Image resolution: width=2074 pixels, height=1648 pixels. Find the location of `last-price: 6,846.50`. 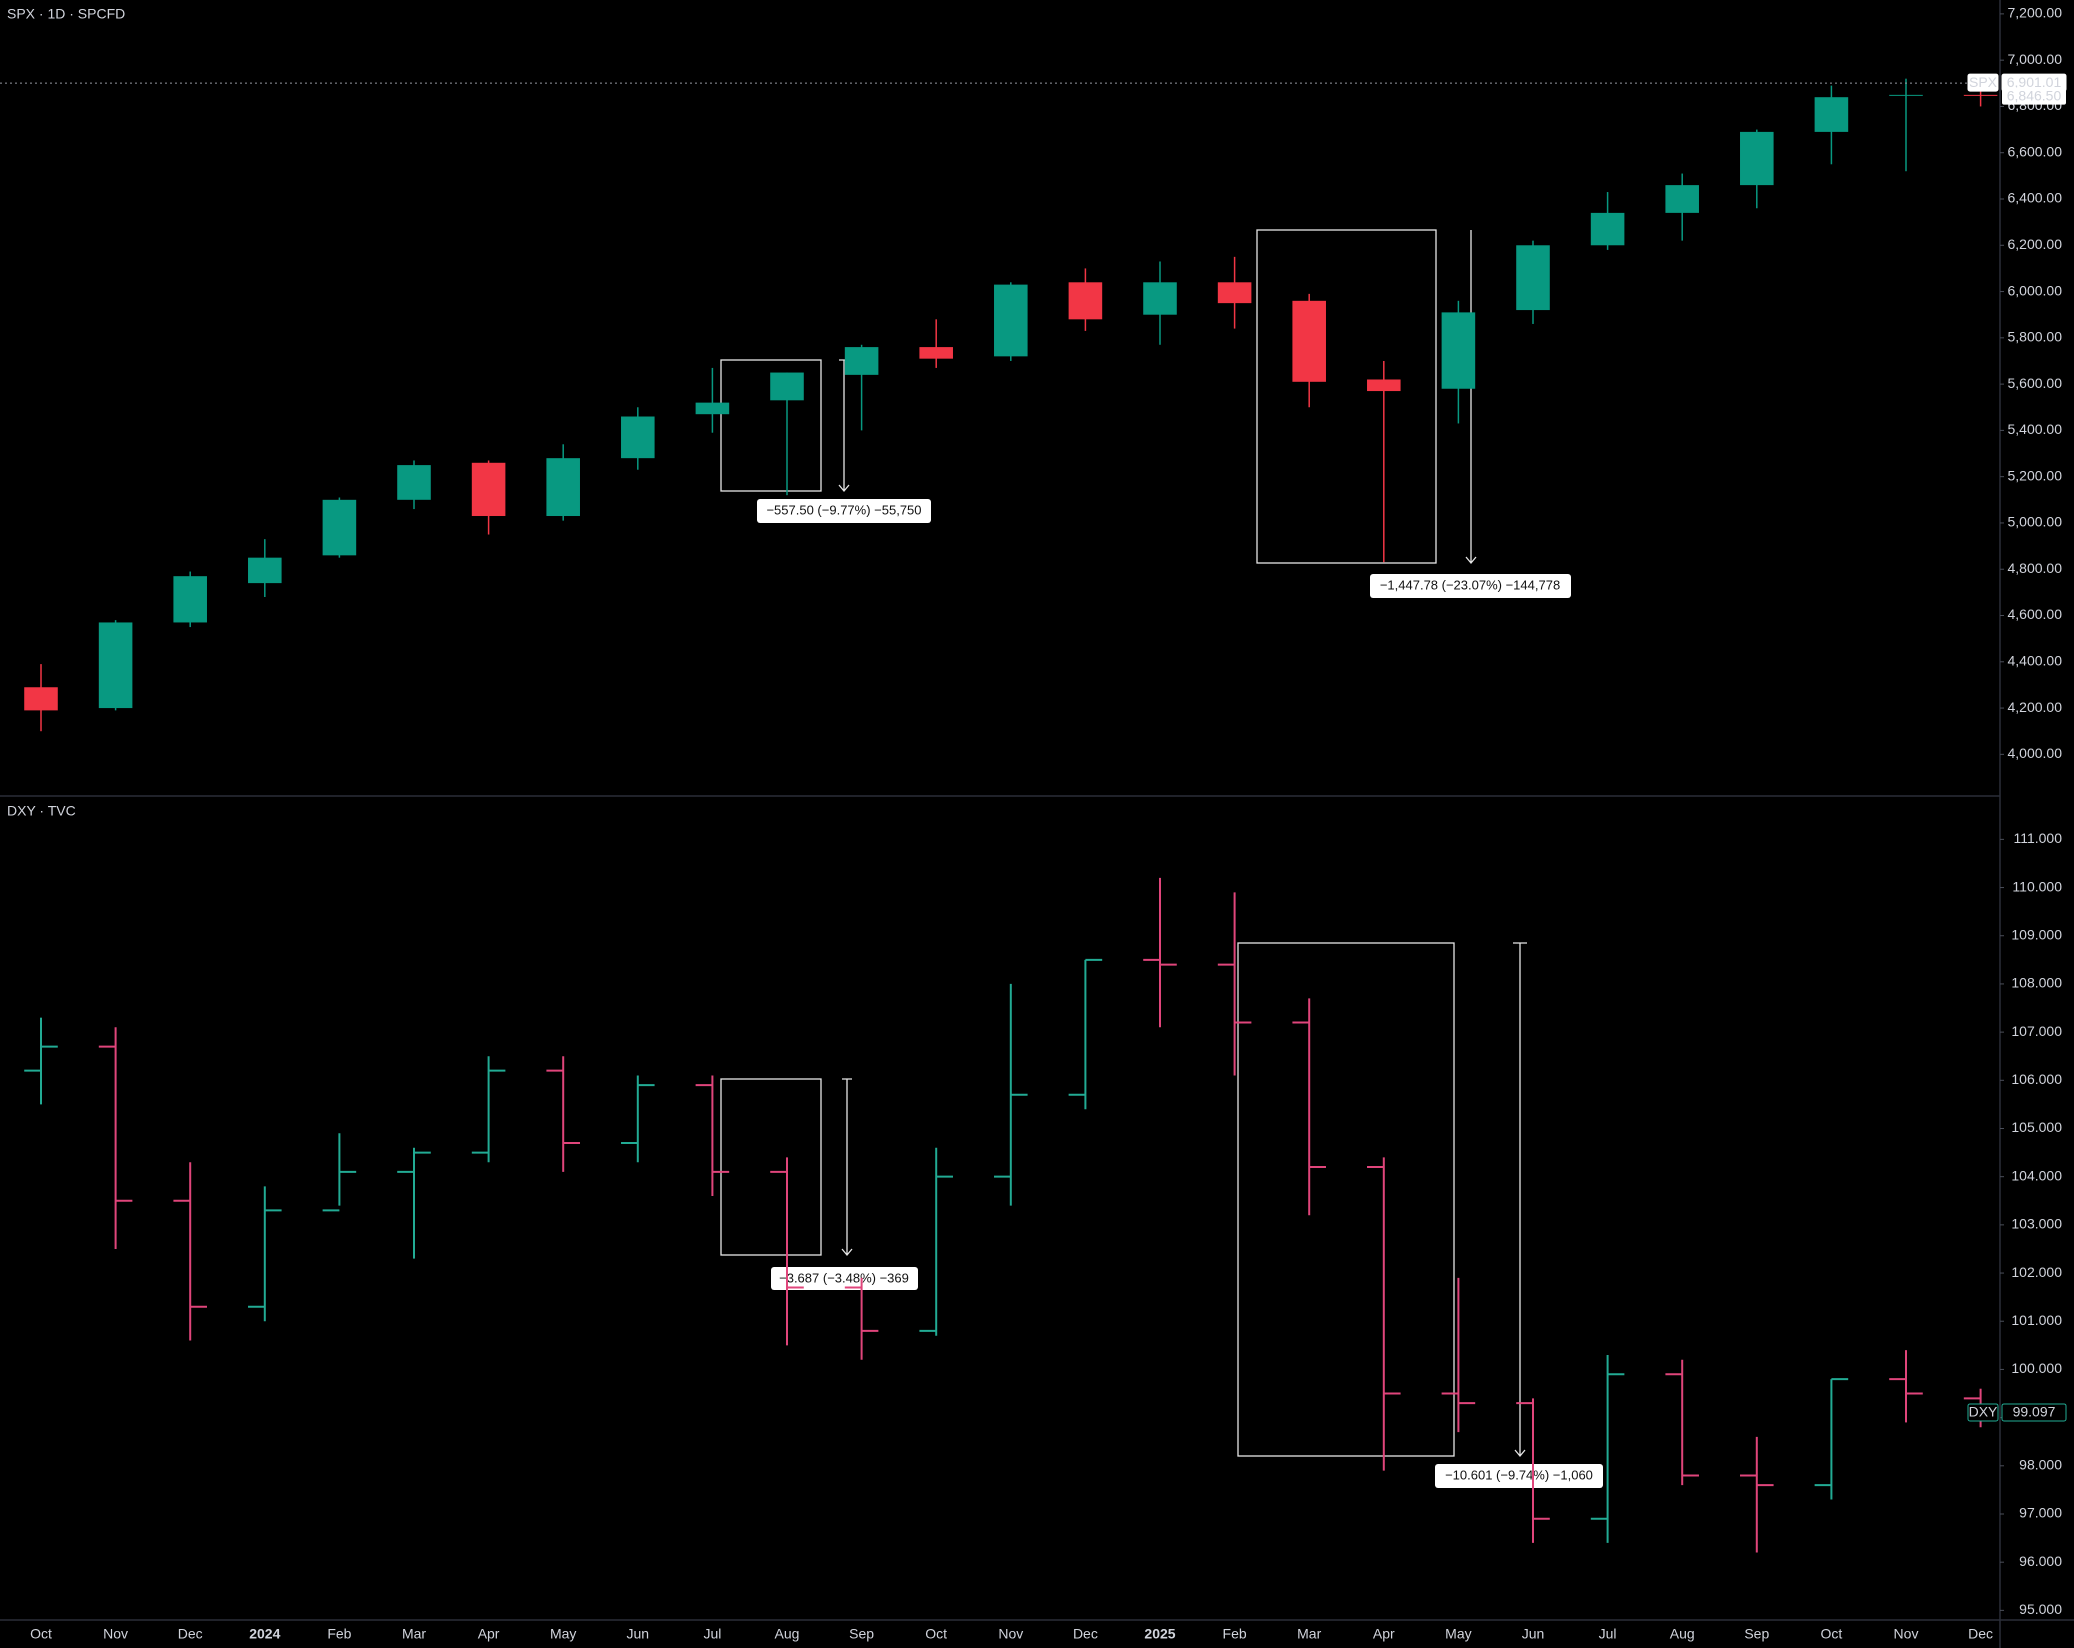

last-price: 6,846.50 is located at coordinates (2034, 95).